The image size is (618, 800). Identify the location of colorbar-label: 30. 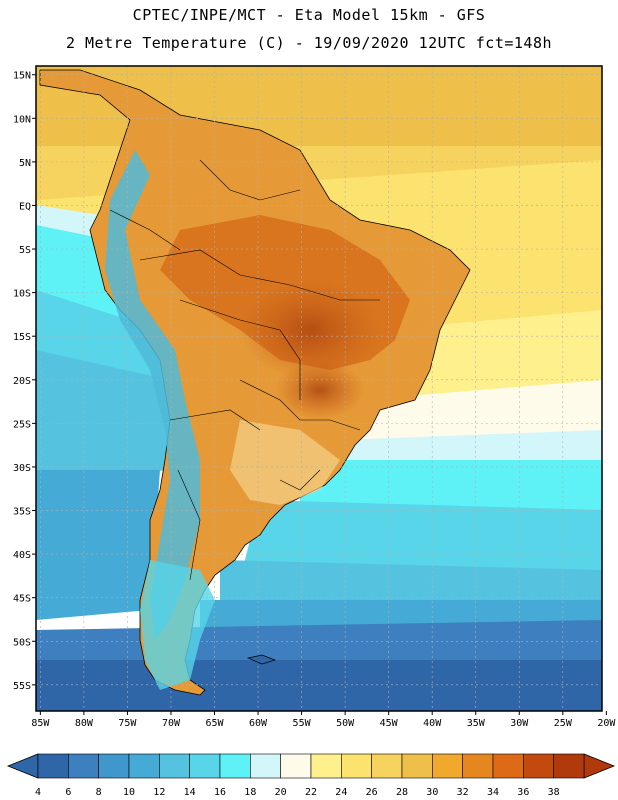
(432, 792).